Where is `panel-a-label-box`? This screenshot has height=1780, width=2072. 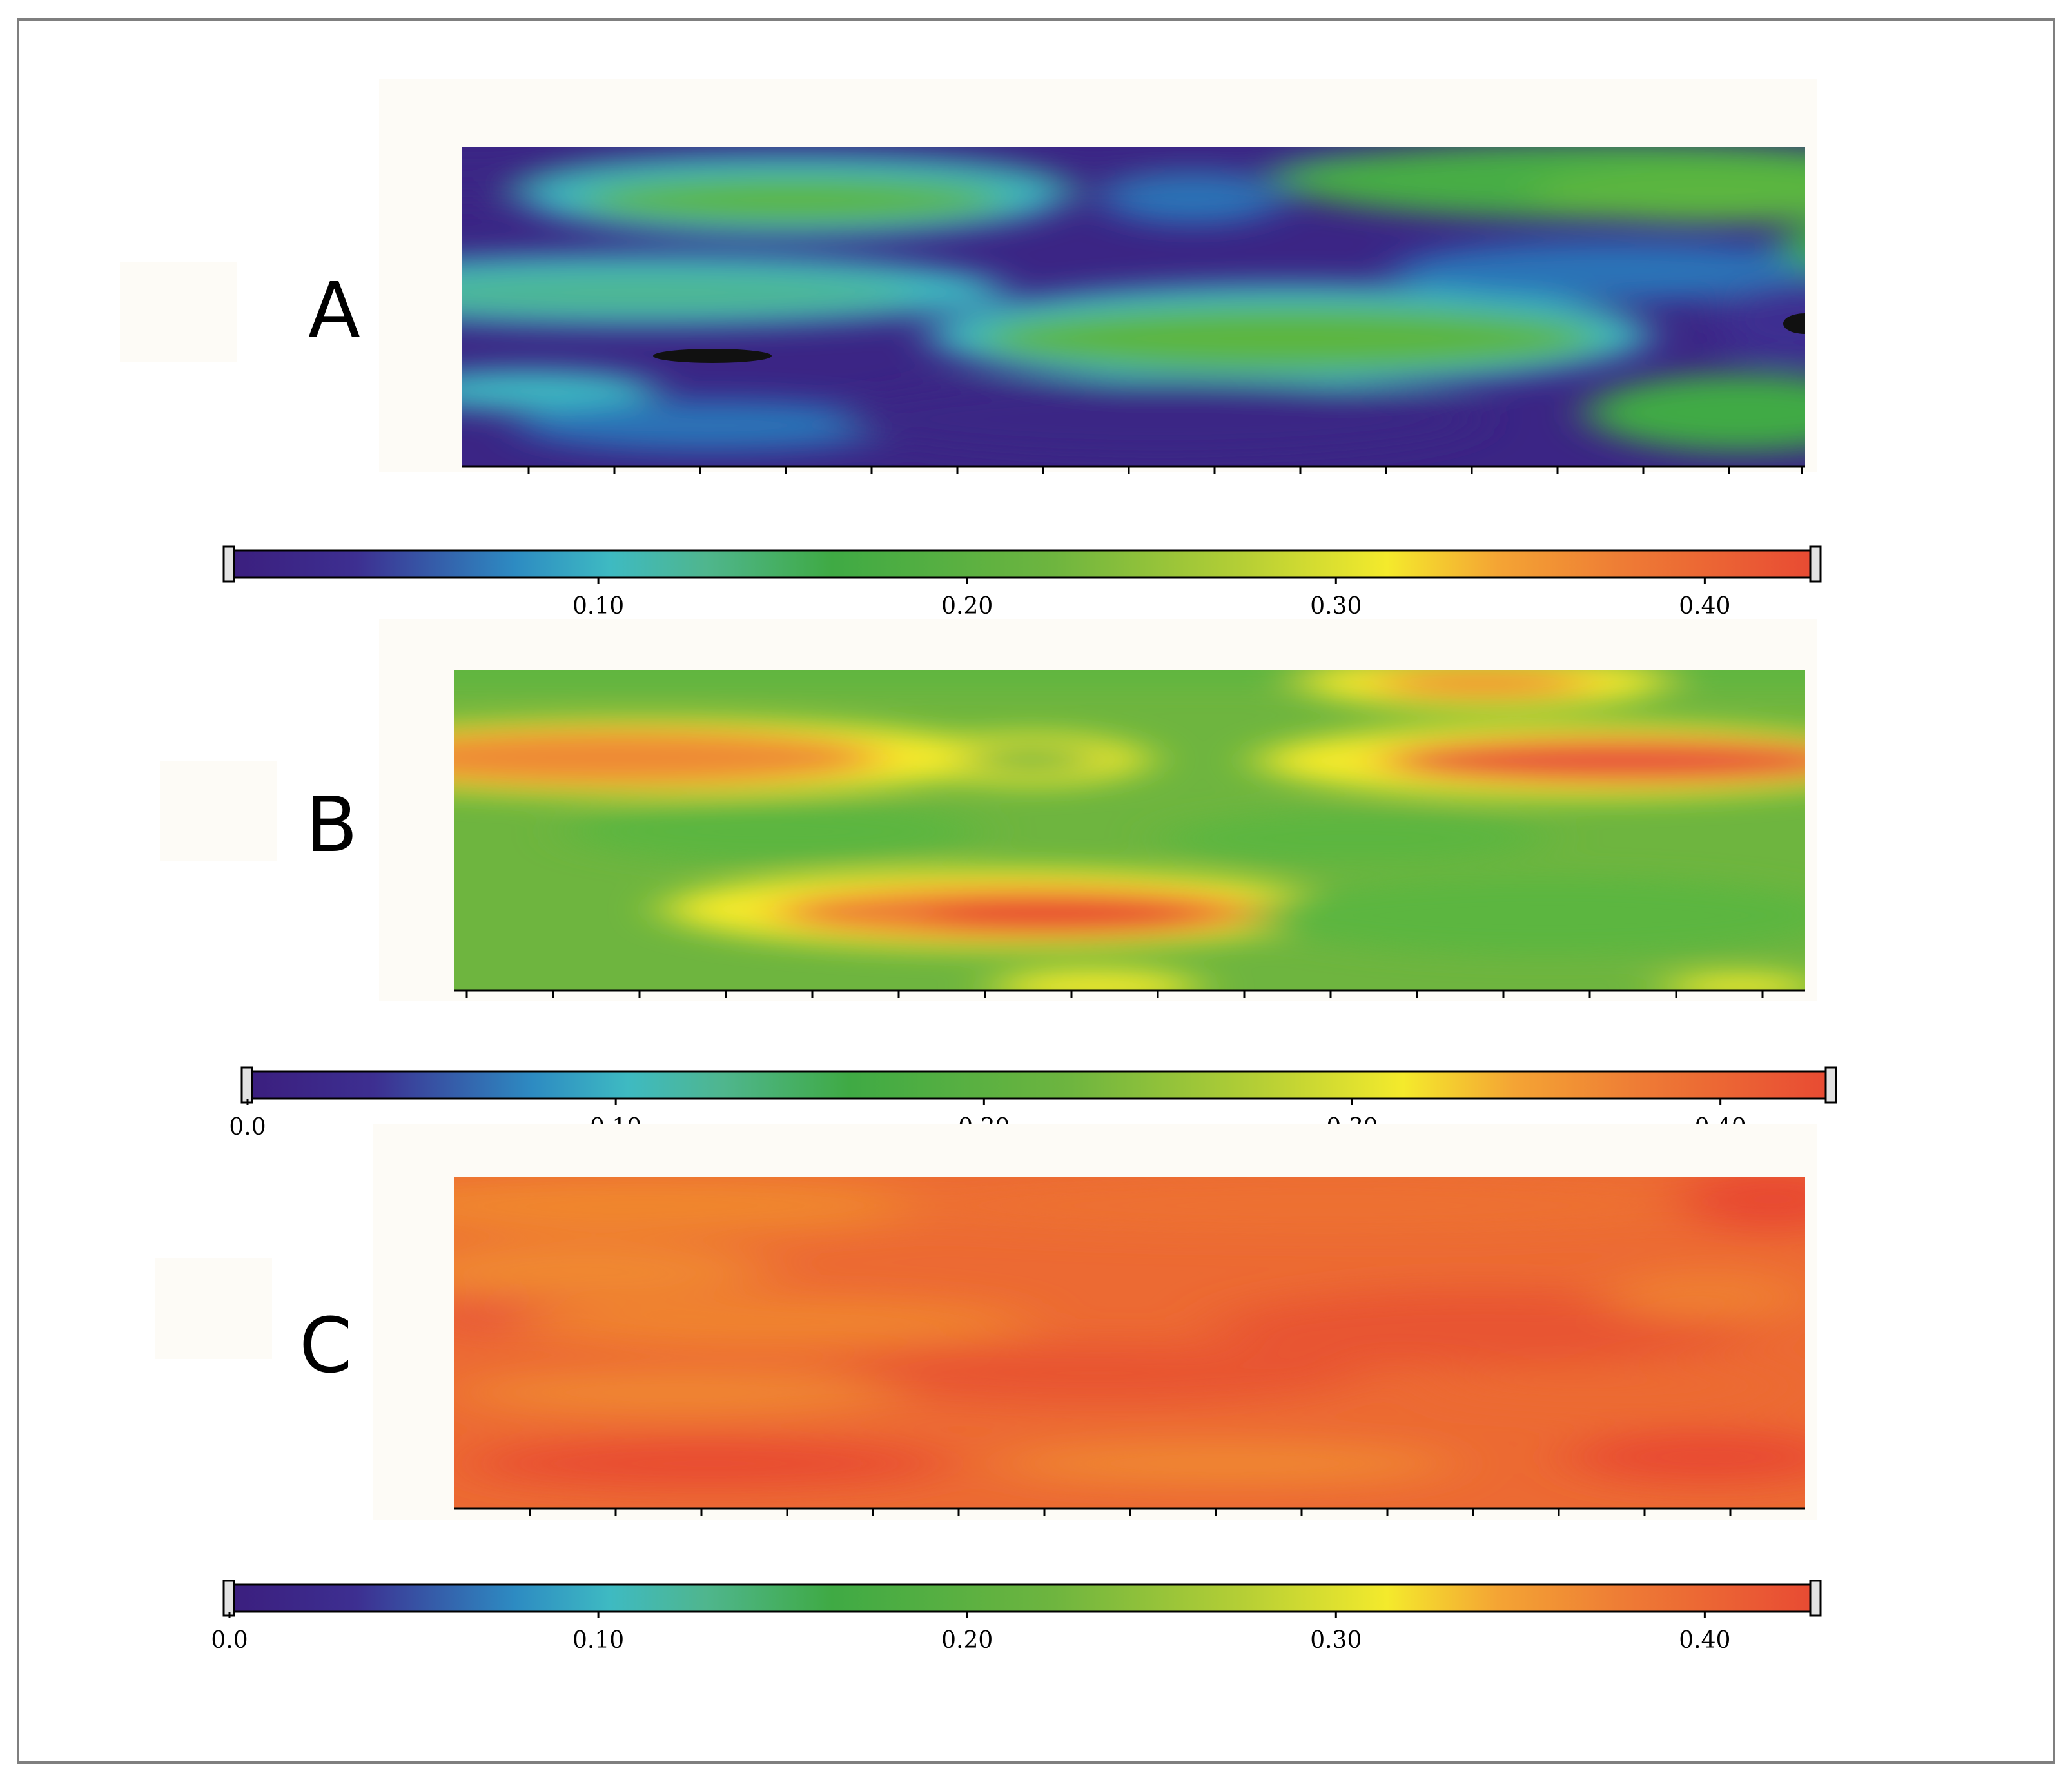 panel-a-label-box is located at coordinates (179, 312).